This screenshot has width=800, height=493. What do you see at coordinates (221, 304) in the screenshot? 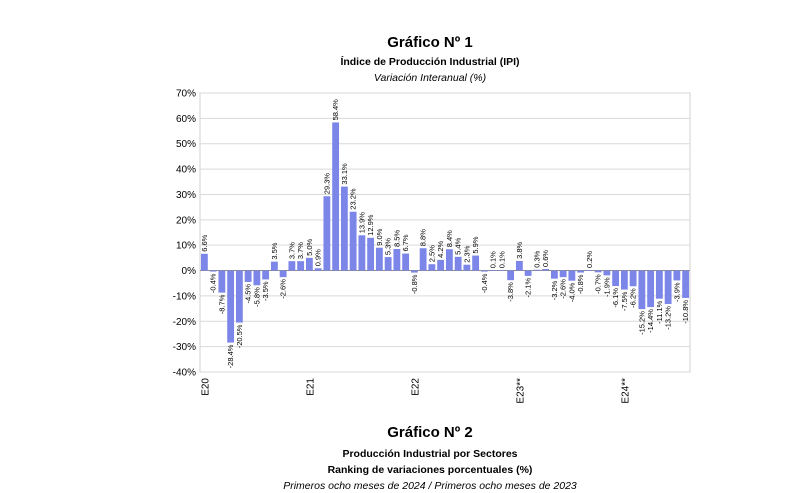
I see `data-label: -8.7%` at bounding box center [221, 304].